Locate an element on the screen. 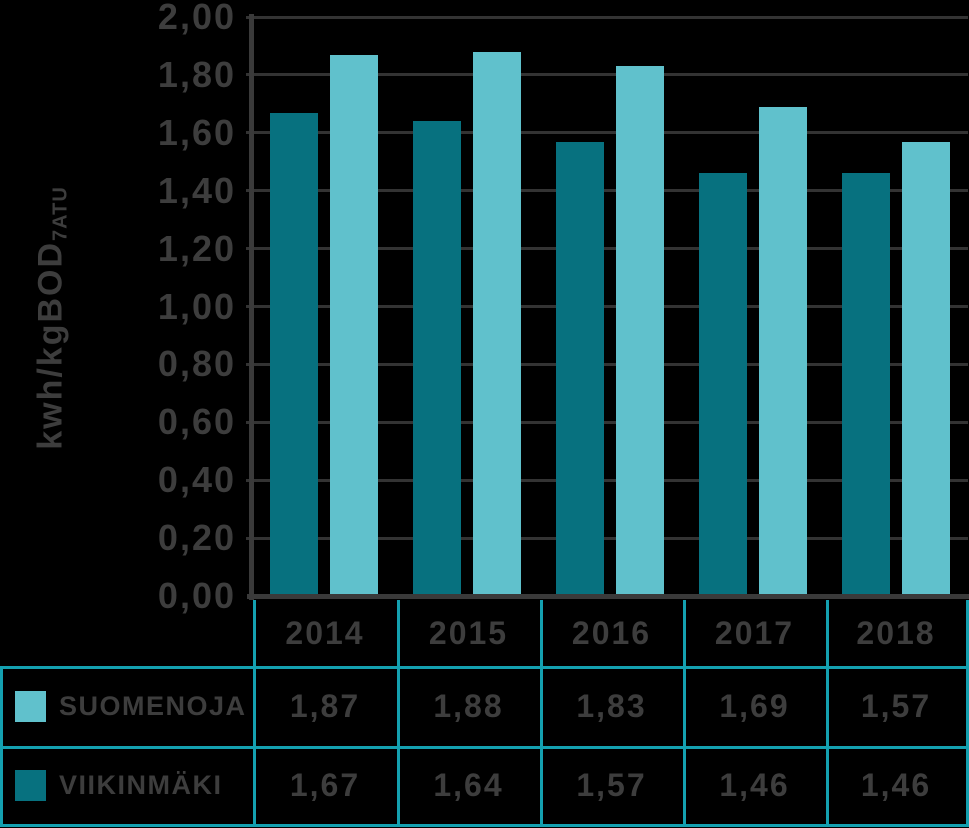  legend-item-viikinmaki: VIIKINMÄKI is located at coordinates (128, 785).